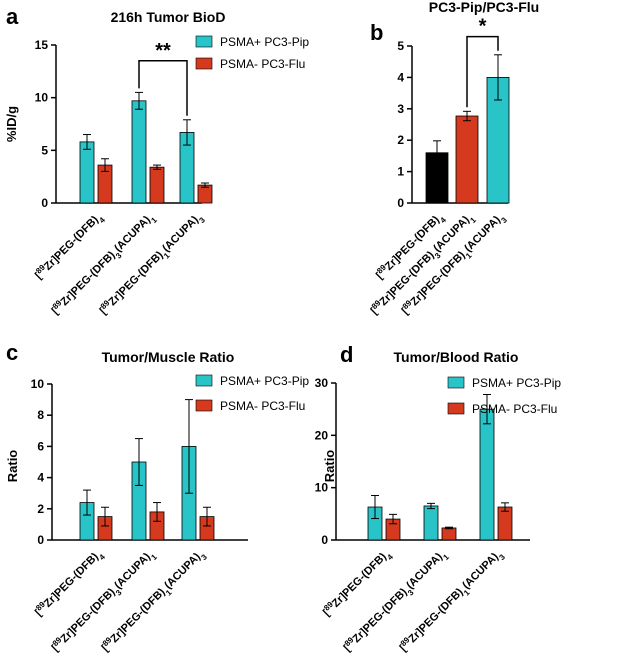 The height and width of the screenshot is (666, 627). I want to click on panel-letter: c, so click(12, 352).